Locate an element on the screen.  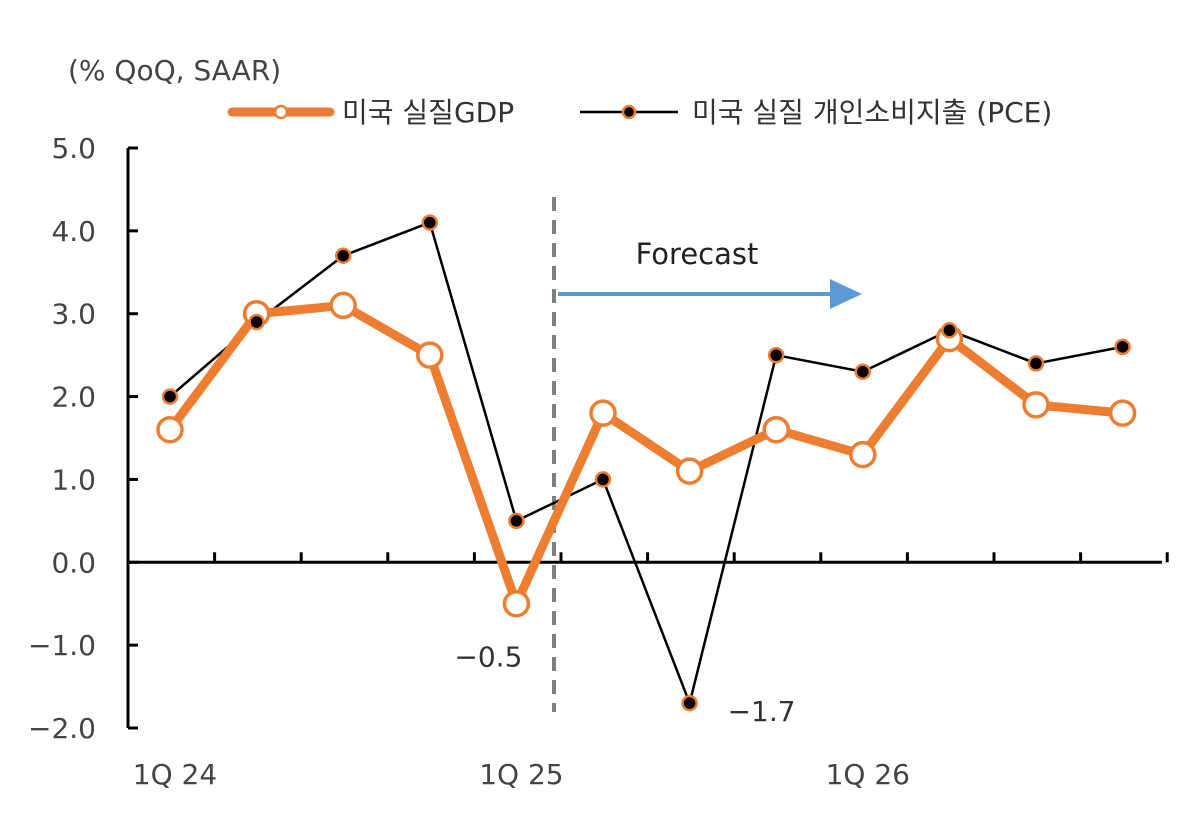
legend-swatch-pce-marker is located at coordinates (629, 112).